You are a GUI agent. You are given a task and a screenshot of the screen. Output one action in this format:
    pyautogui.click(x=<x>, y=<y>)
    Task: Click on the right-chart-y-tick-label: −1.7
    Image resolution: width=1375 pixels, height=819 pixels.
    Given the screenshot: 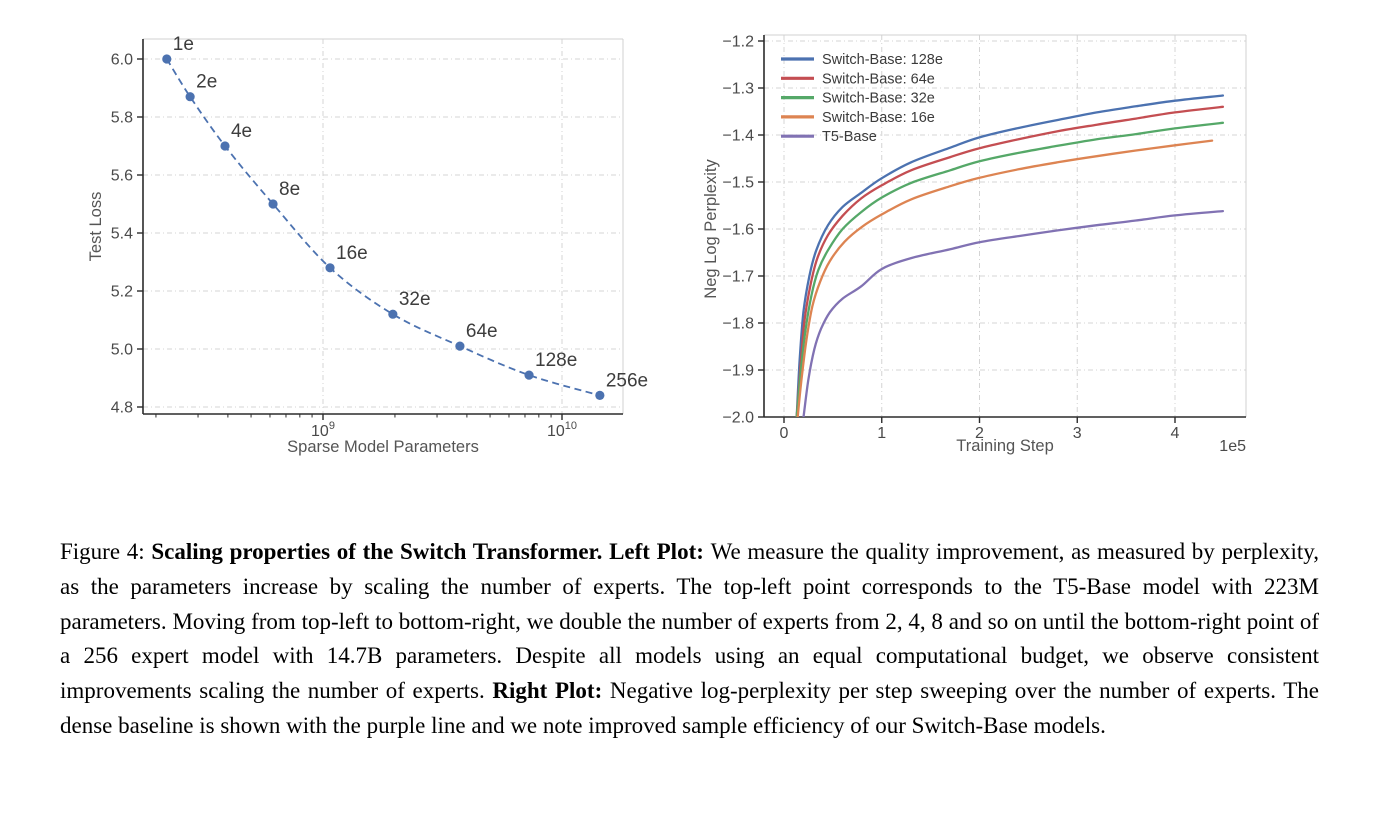 What is the action you would take?
    pyautogui.click(x=738, y=277)
    